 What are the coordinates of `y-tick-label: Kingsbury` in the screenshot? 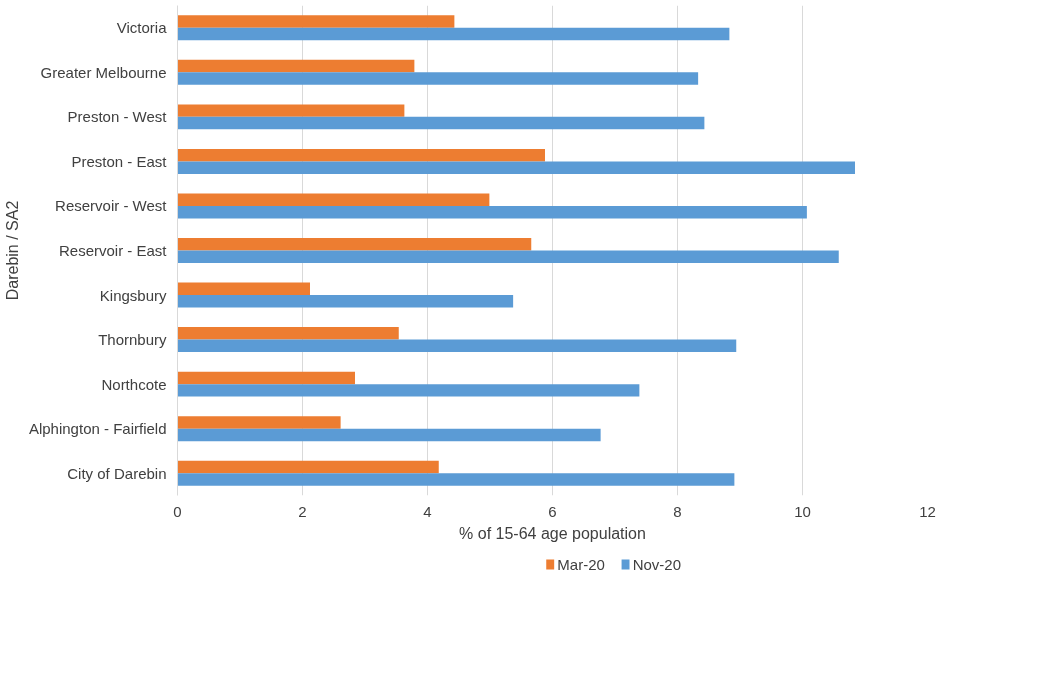 It's located at (133, 295).